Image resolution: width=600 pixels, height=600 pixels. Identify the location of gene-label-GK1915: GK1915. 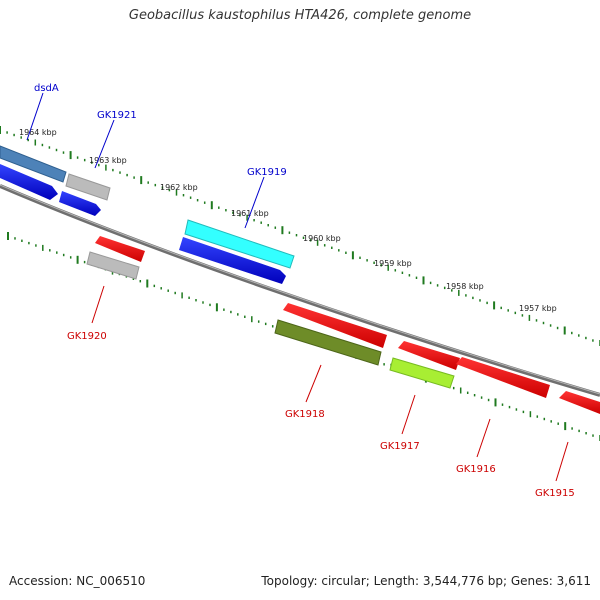
(555, 493).